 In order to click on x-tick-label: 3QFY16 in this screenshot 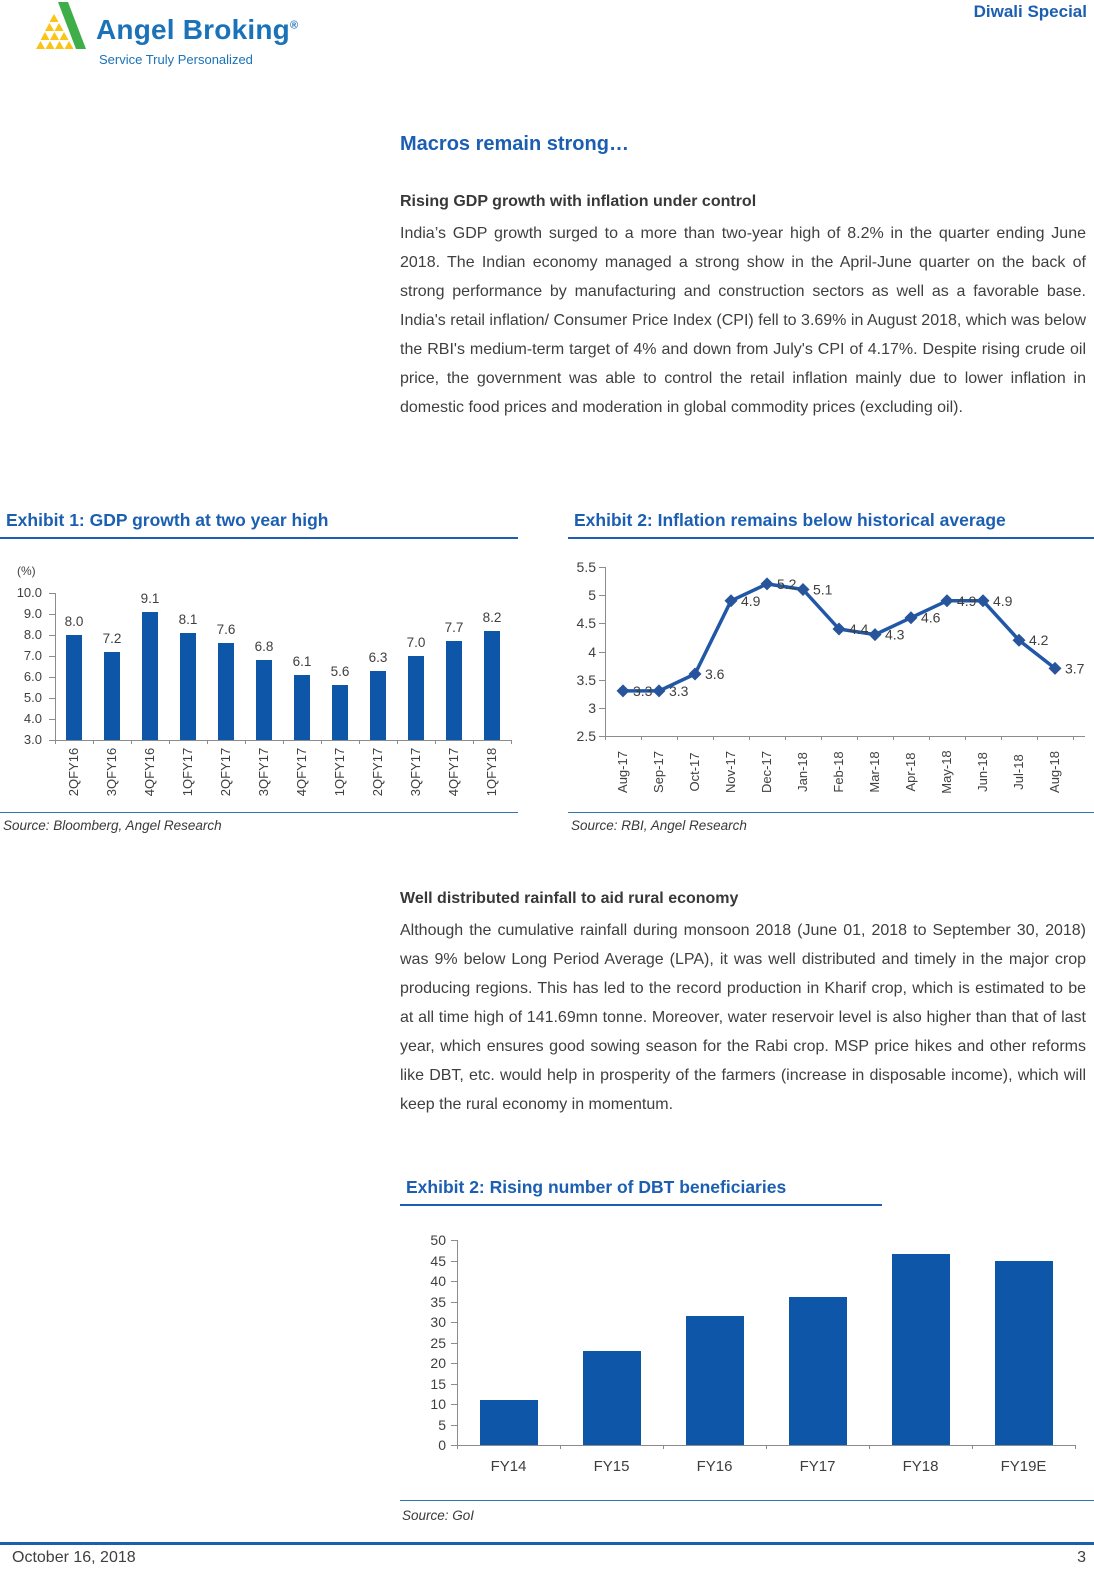, I will do `click(111, 772)`.